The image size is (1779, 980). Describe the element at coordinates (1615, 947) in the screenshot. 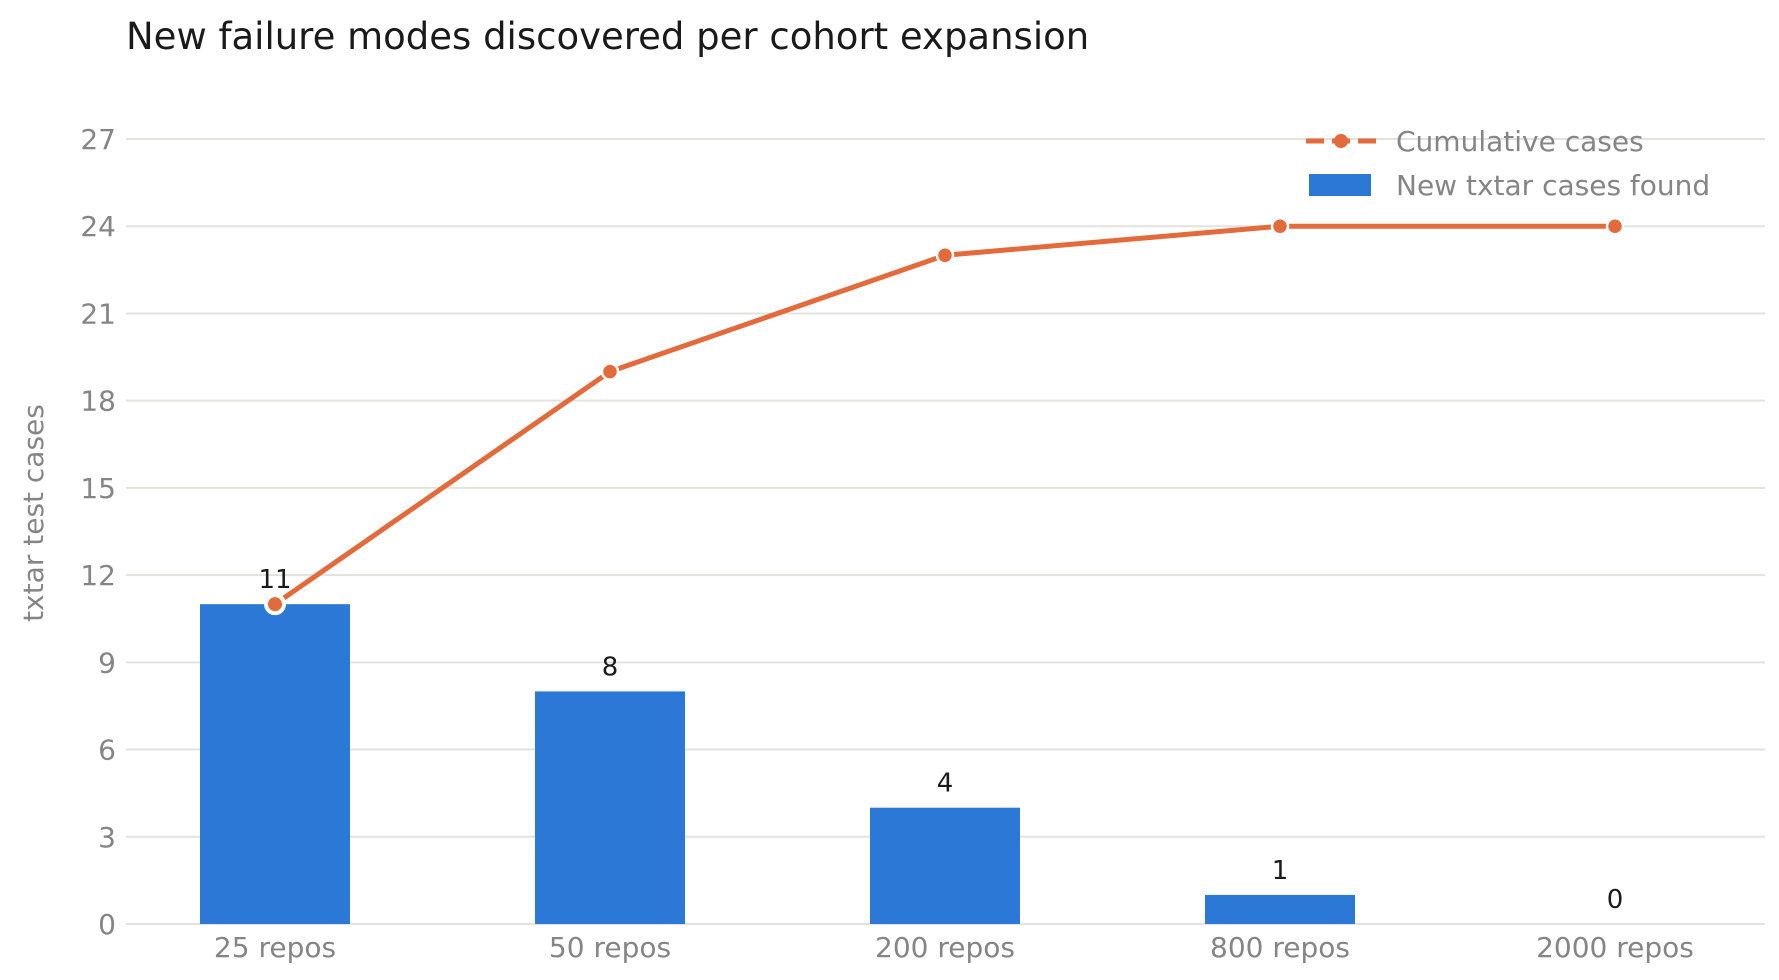

I see `x-tick-label-5: 2000 repos` at that location.